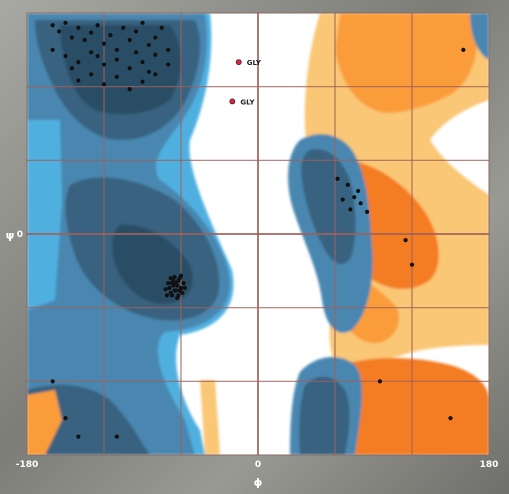  Describe the element at coordinates (489, 465) in the screenshot. I see `x-tick-label: 180` at that location.